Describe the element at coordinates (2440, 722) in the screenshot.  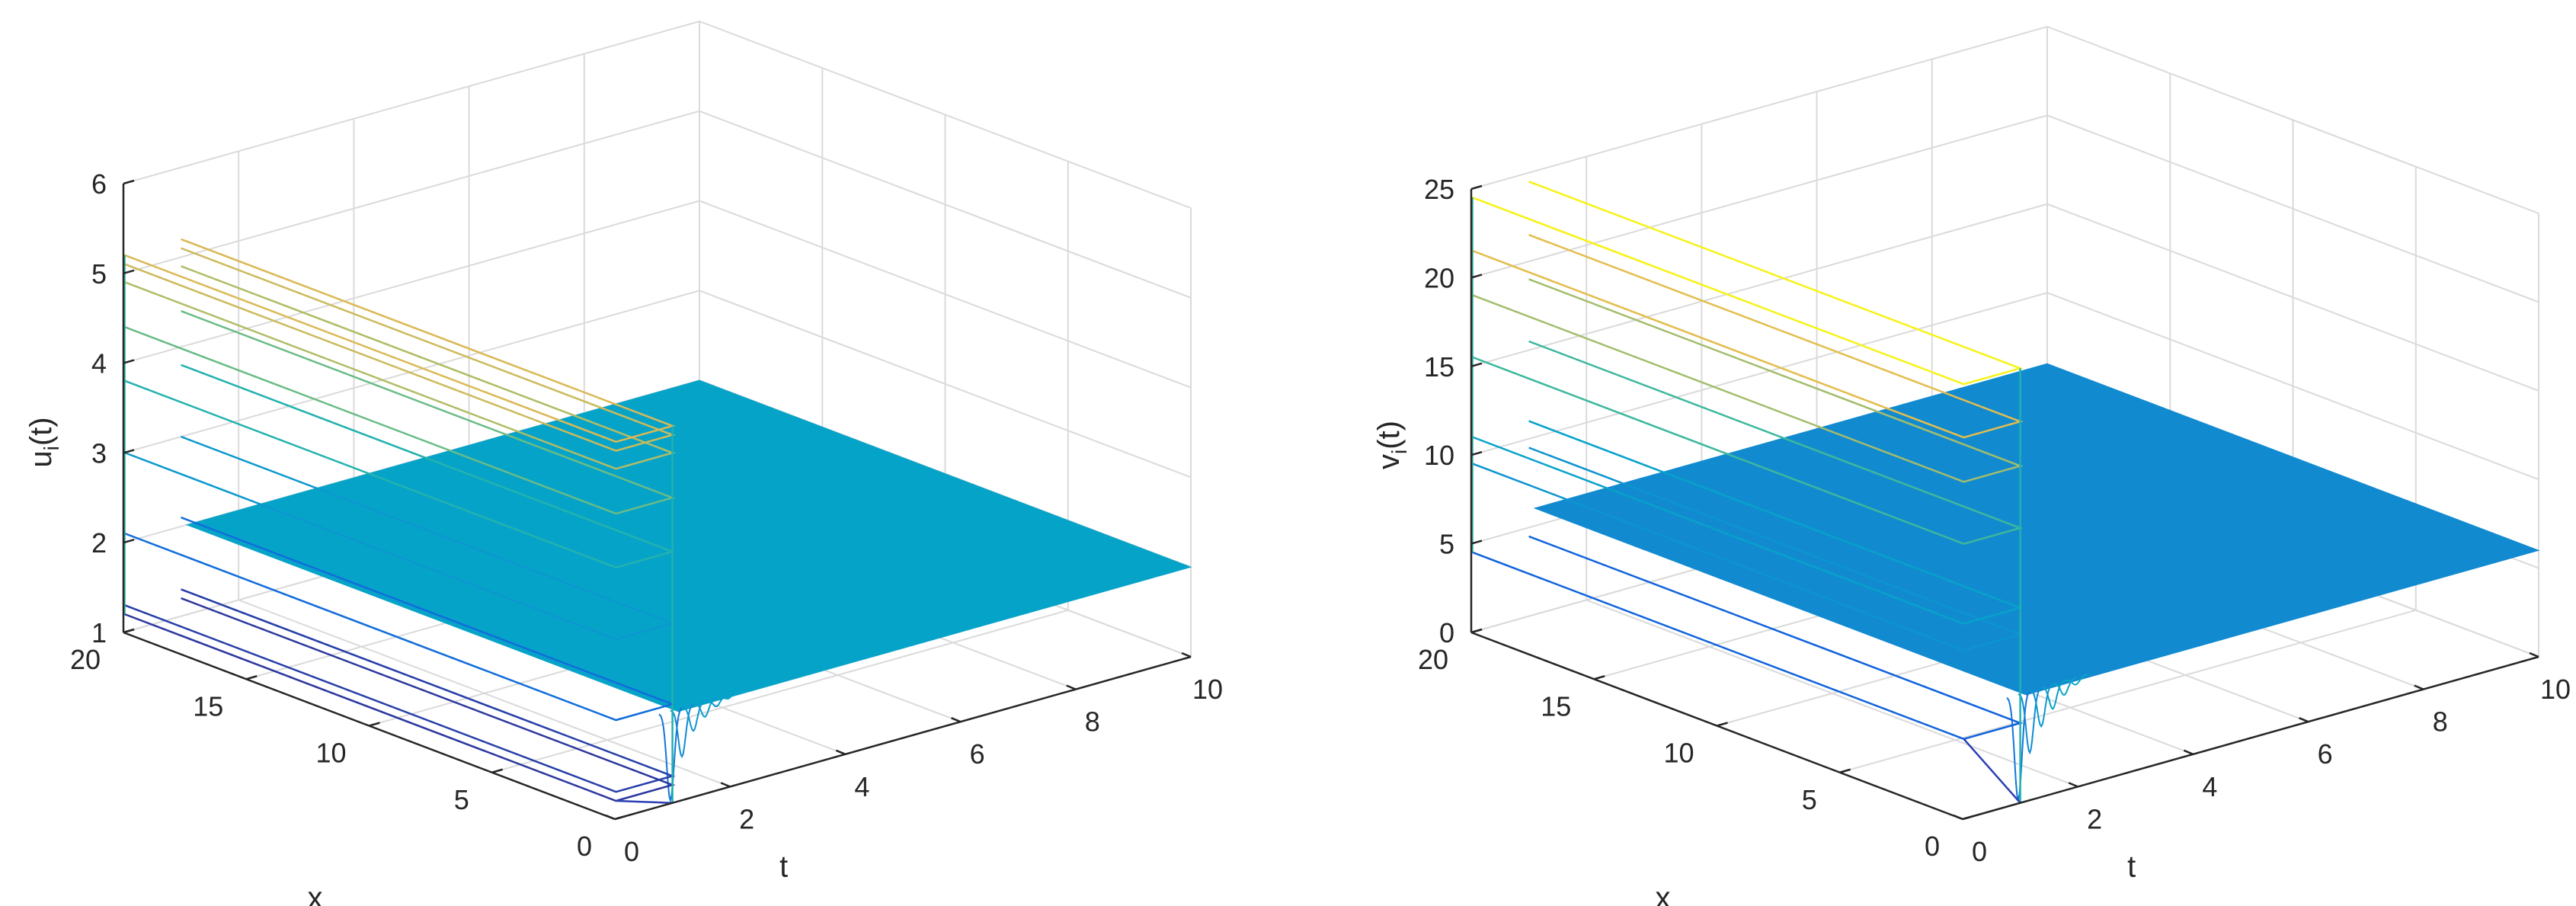
I see `t-tick-label: 8` at that location.